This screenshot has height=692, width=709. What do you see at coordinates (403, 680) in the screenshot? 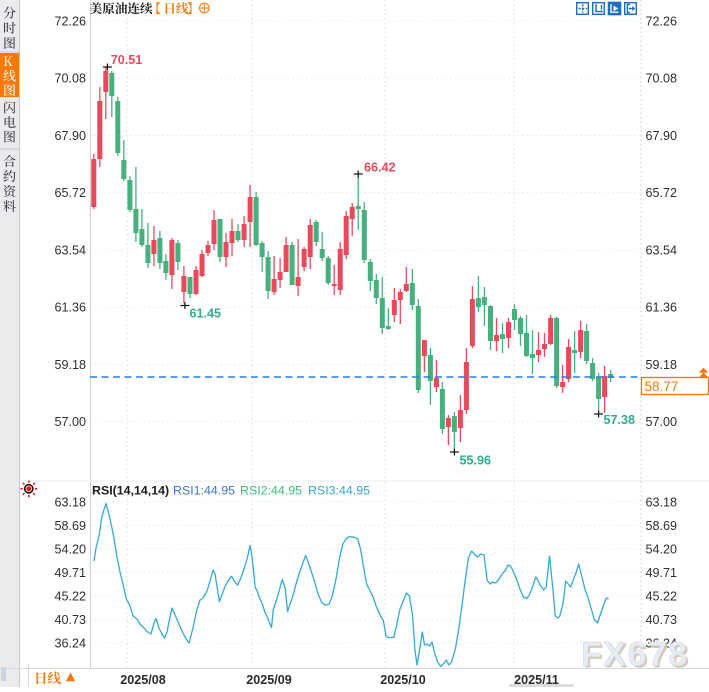
I see `svg-text: 2025/10` at bounding box center [403, 680].